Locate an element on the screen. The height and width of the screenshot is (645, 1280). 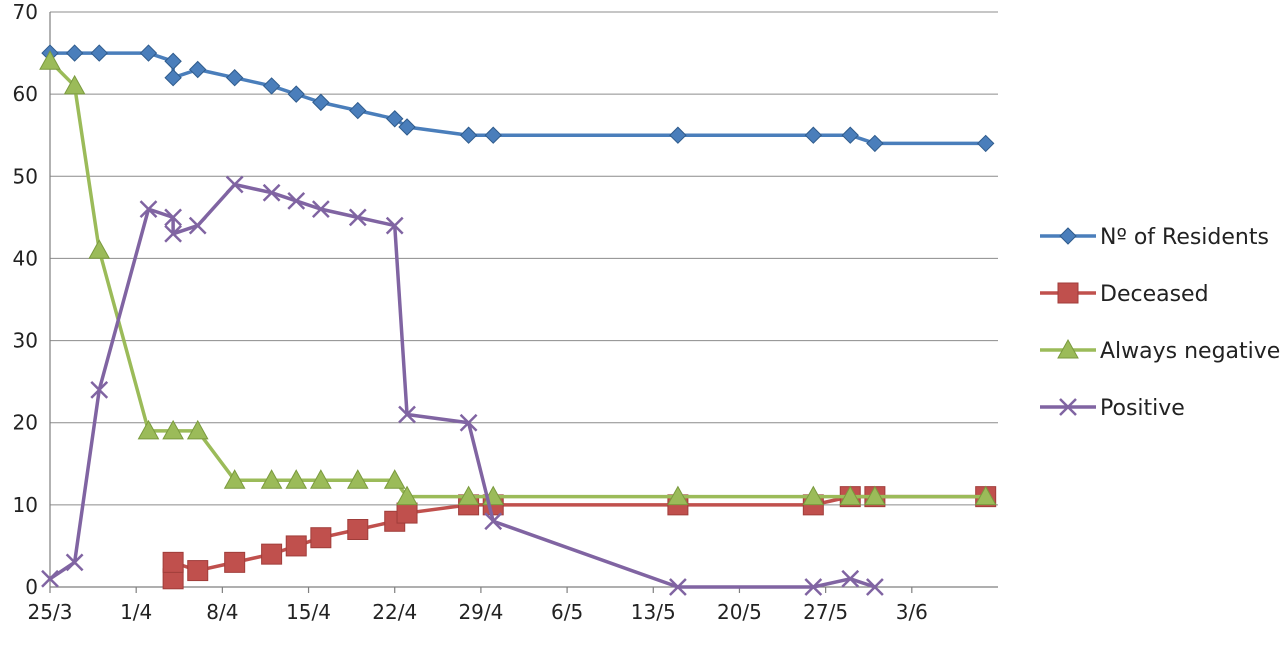
x-tick-label: 1/4 is located at coordinates (136, 612).